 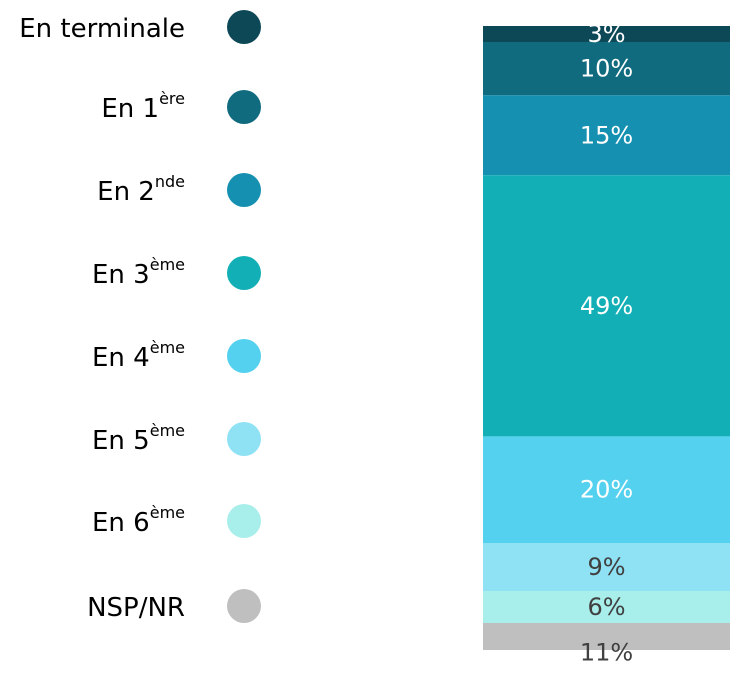 What do you see at coordinates (121, 358) in the screenshot?
I see `legend-label-text: En 4` at bounding box center [121, 358].